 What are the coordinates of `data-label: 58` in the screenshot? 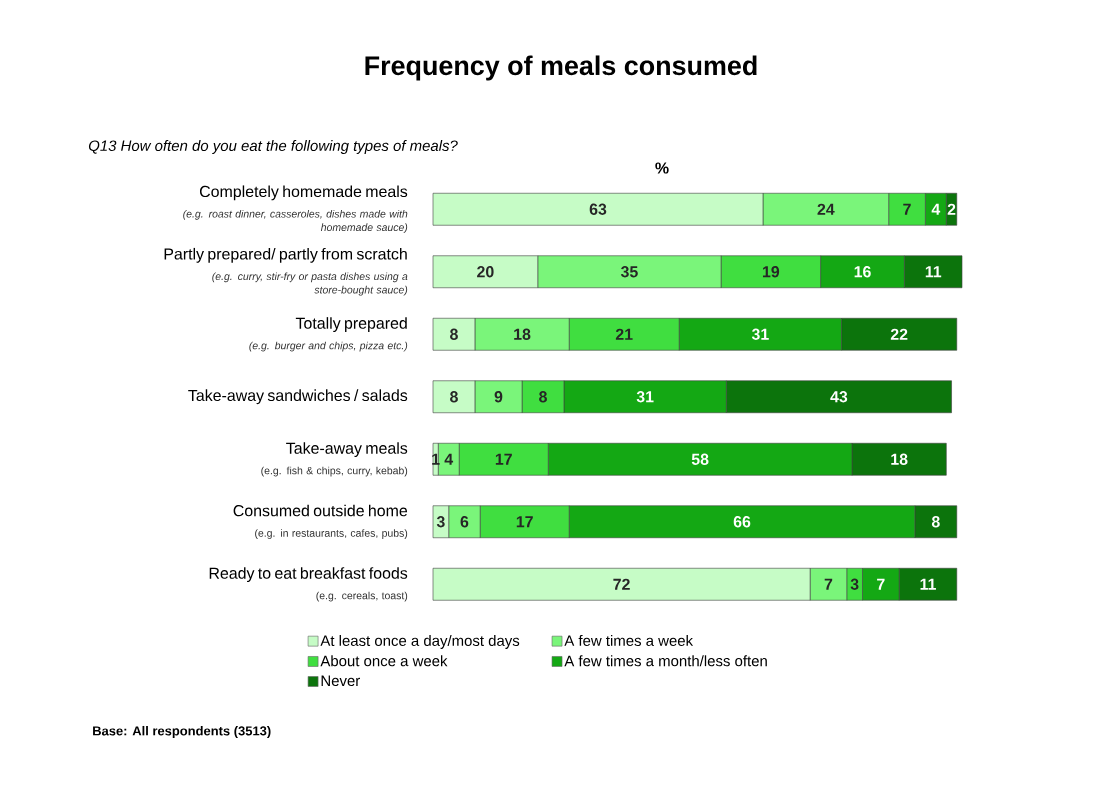 It's located at (700, 459).